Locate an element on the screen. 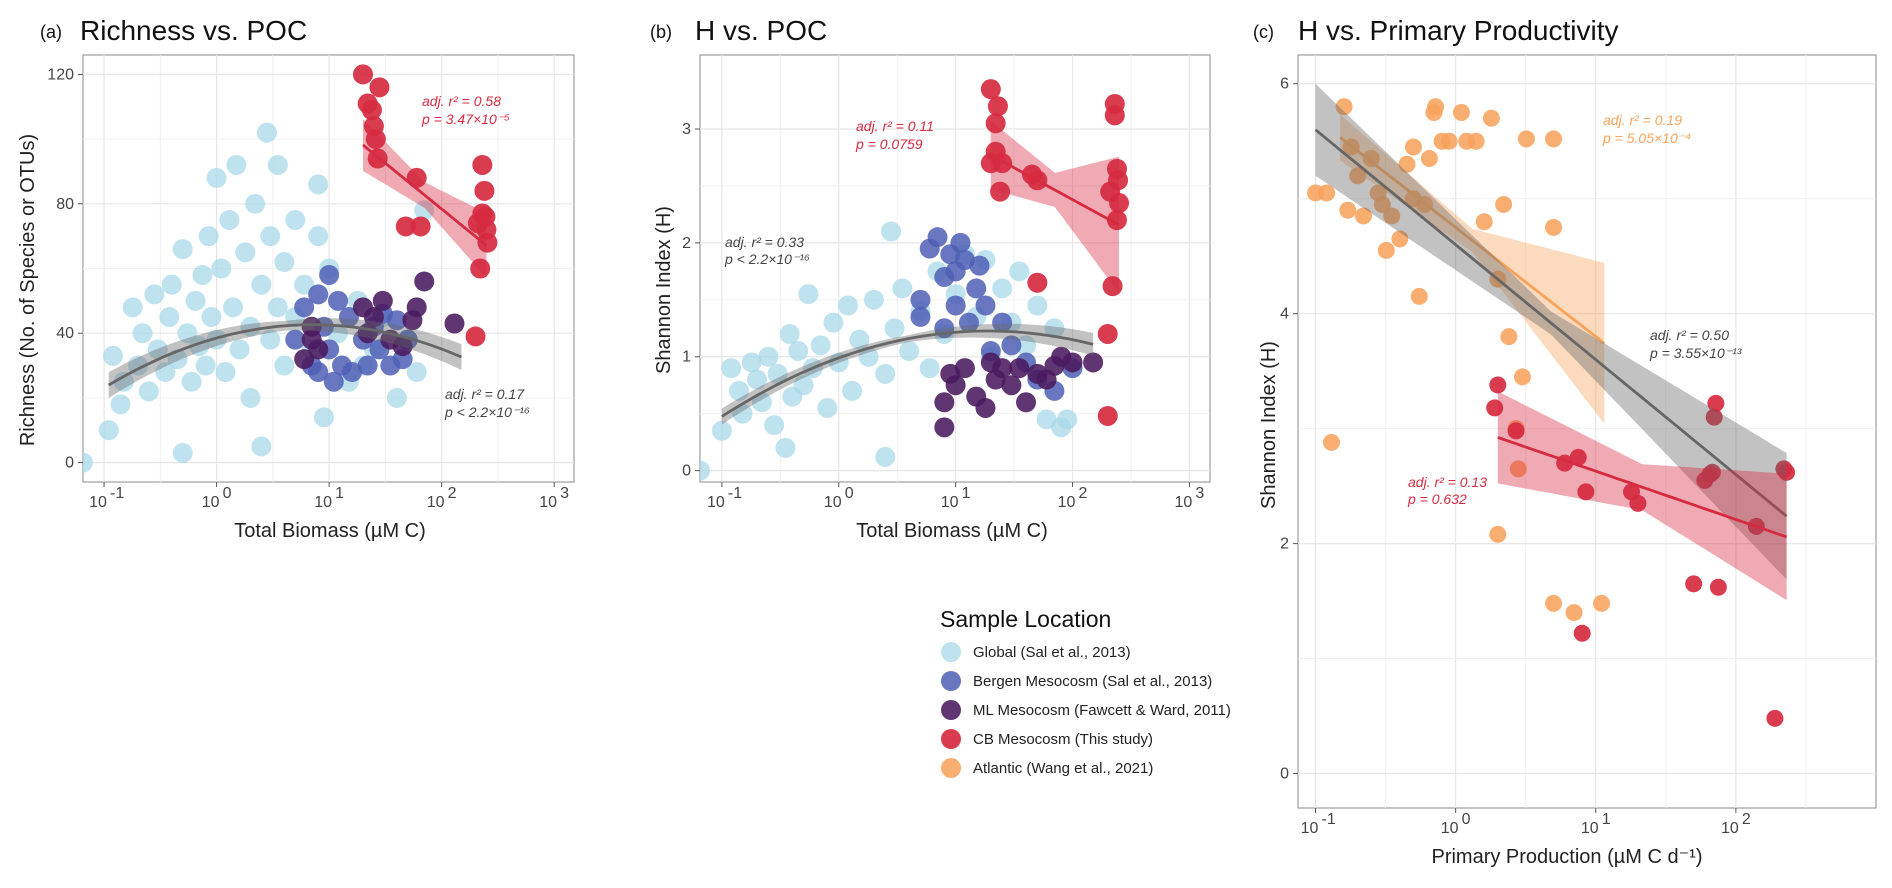 The height and width of the screenshot is (888, 1892). panel-a-series-ml is located at coordinates (379, 320).